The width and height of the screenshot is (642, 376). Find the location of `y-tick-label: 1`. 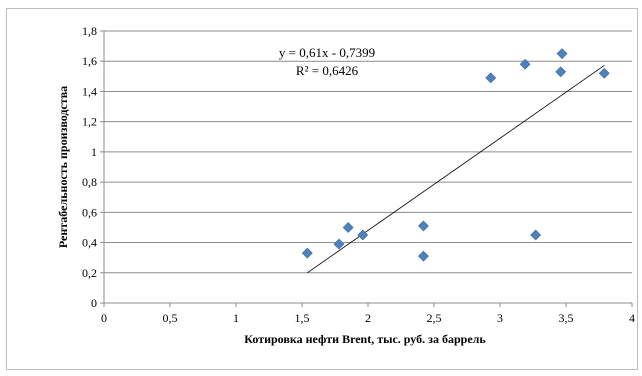

y-tick-label: 1 is located at coordinates (94, 152).